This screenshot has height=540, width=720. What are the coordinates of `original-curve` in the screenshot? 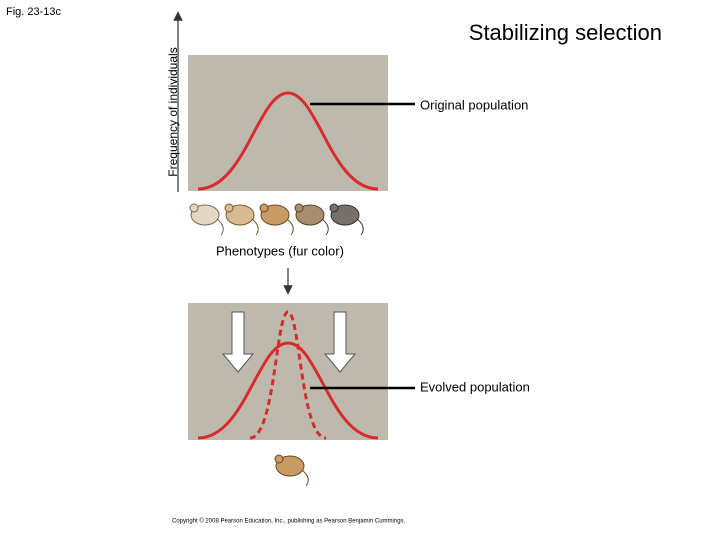 It's located at (288, 141).